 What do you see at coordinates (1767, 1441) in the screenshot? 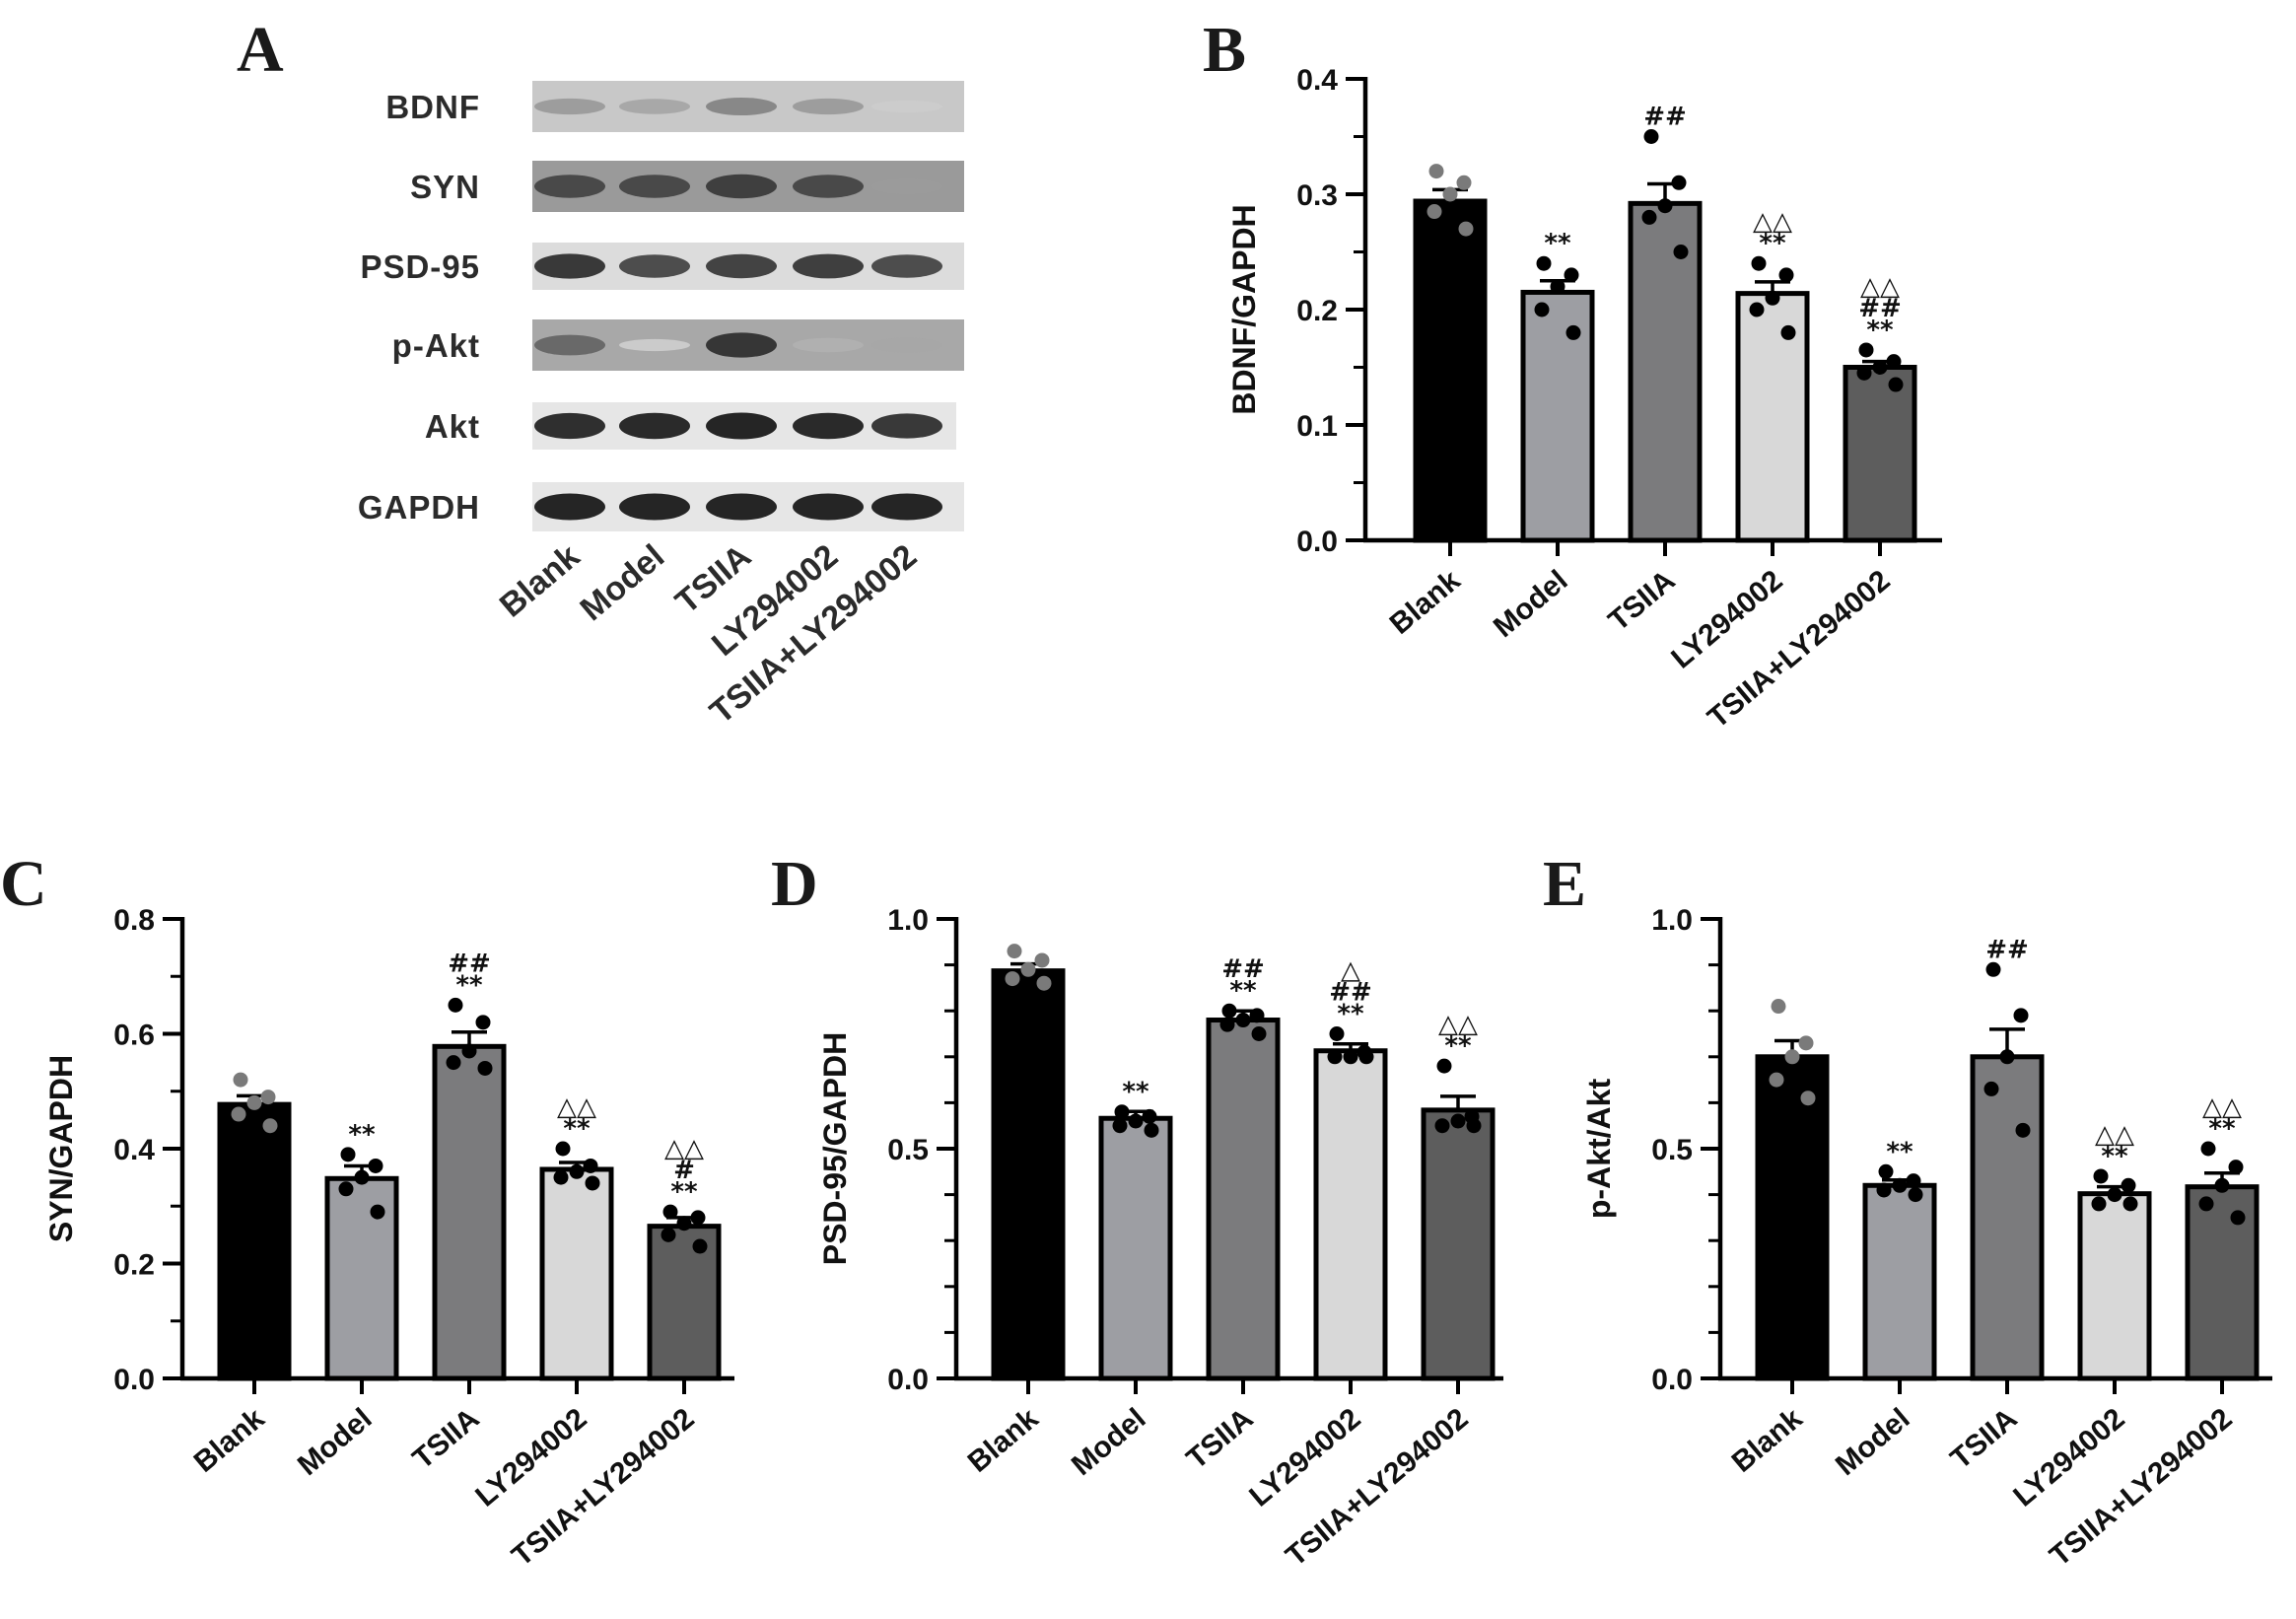
I see `category-label: Blank` at bounding box center [1767, 1441].